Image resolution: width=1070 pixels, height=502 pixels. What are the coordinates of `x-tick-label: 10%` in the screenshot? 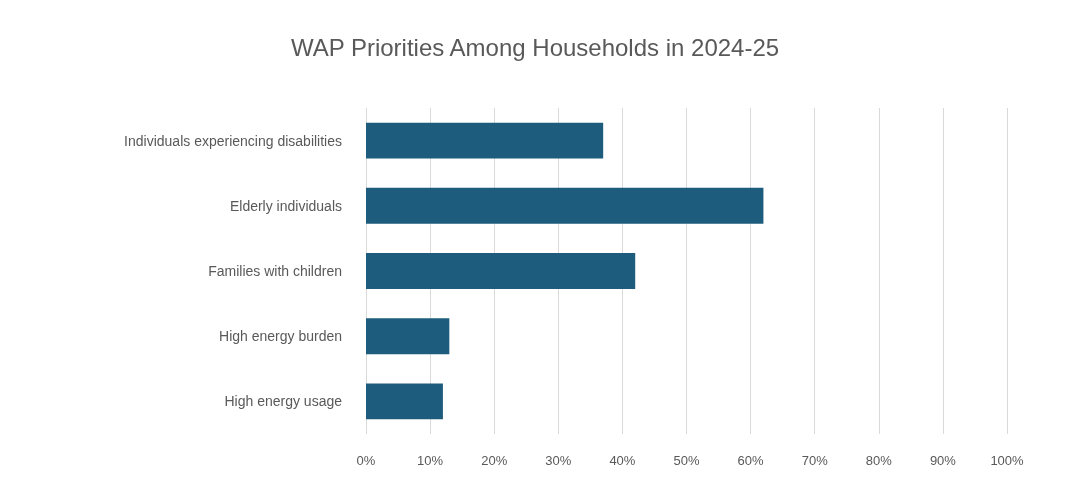 It's located at (430, 460).